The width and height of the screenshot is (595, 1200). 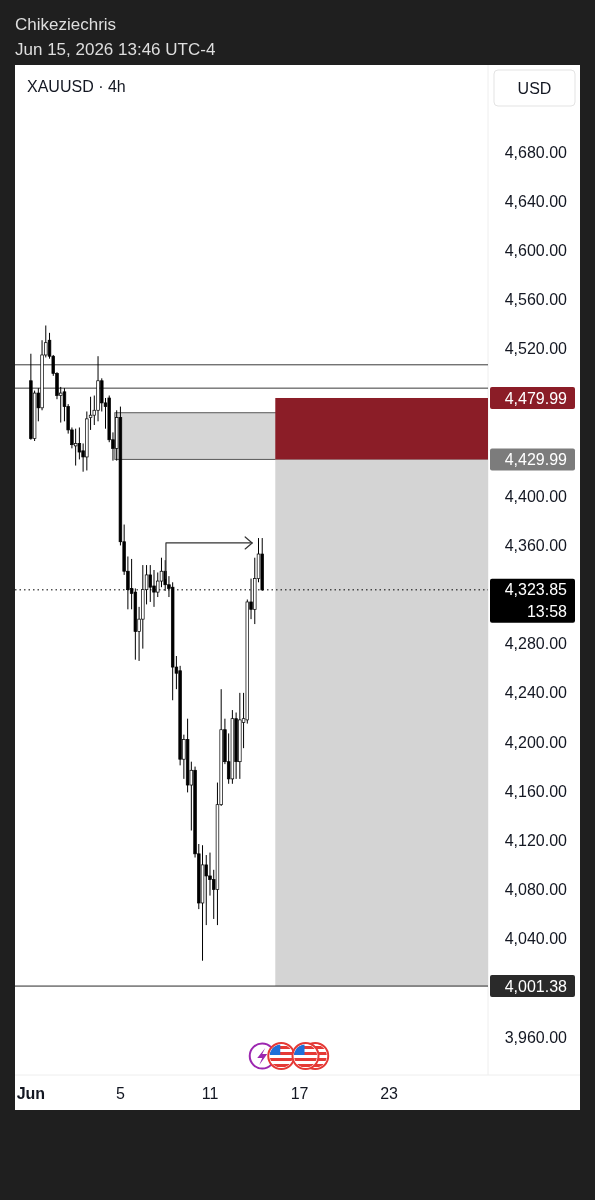 What do you see at coordinates (536, 644) in the screenshot?
I see `y-tick-label: 4,280.00` at bounding box center [536, 644].